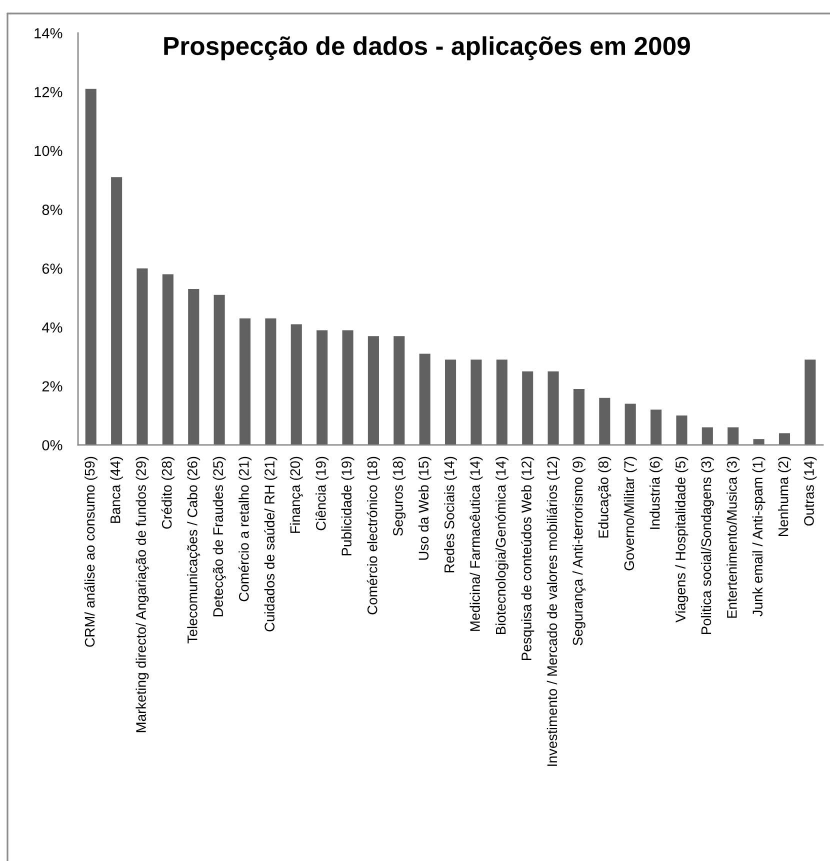 Image resolution: width=830 pixels, height=861 pixels. What do you see at coordinates (656, 492) in the screenshot?
I see `x-tick-label: Industria (6)` at bounding box center [656, 492].